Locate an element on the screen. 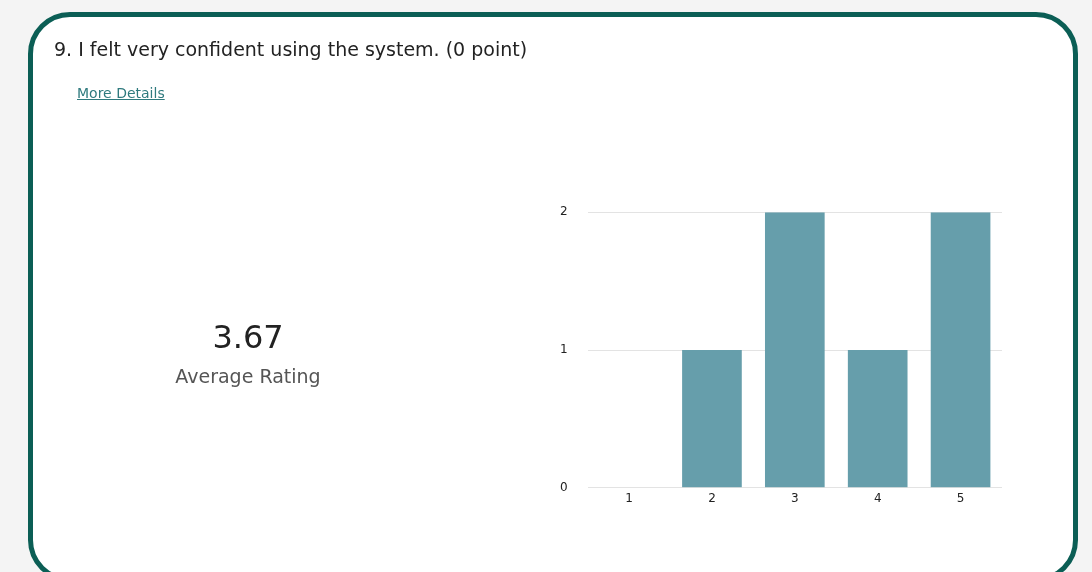 This screenshot has width=1092, height=572. text: More Details is located at coordinates (121, 93).